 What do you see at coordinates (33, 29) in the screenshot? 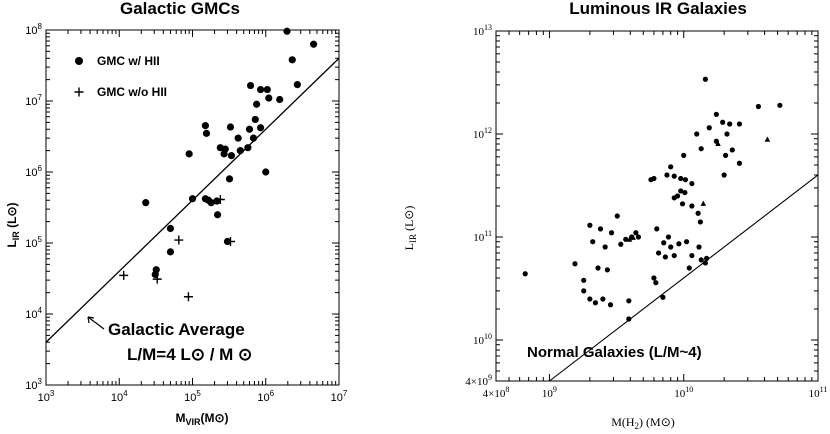
I see `l-ytick-label: 10⁸` at bounding box center [33, 29].